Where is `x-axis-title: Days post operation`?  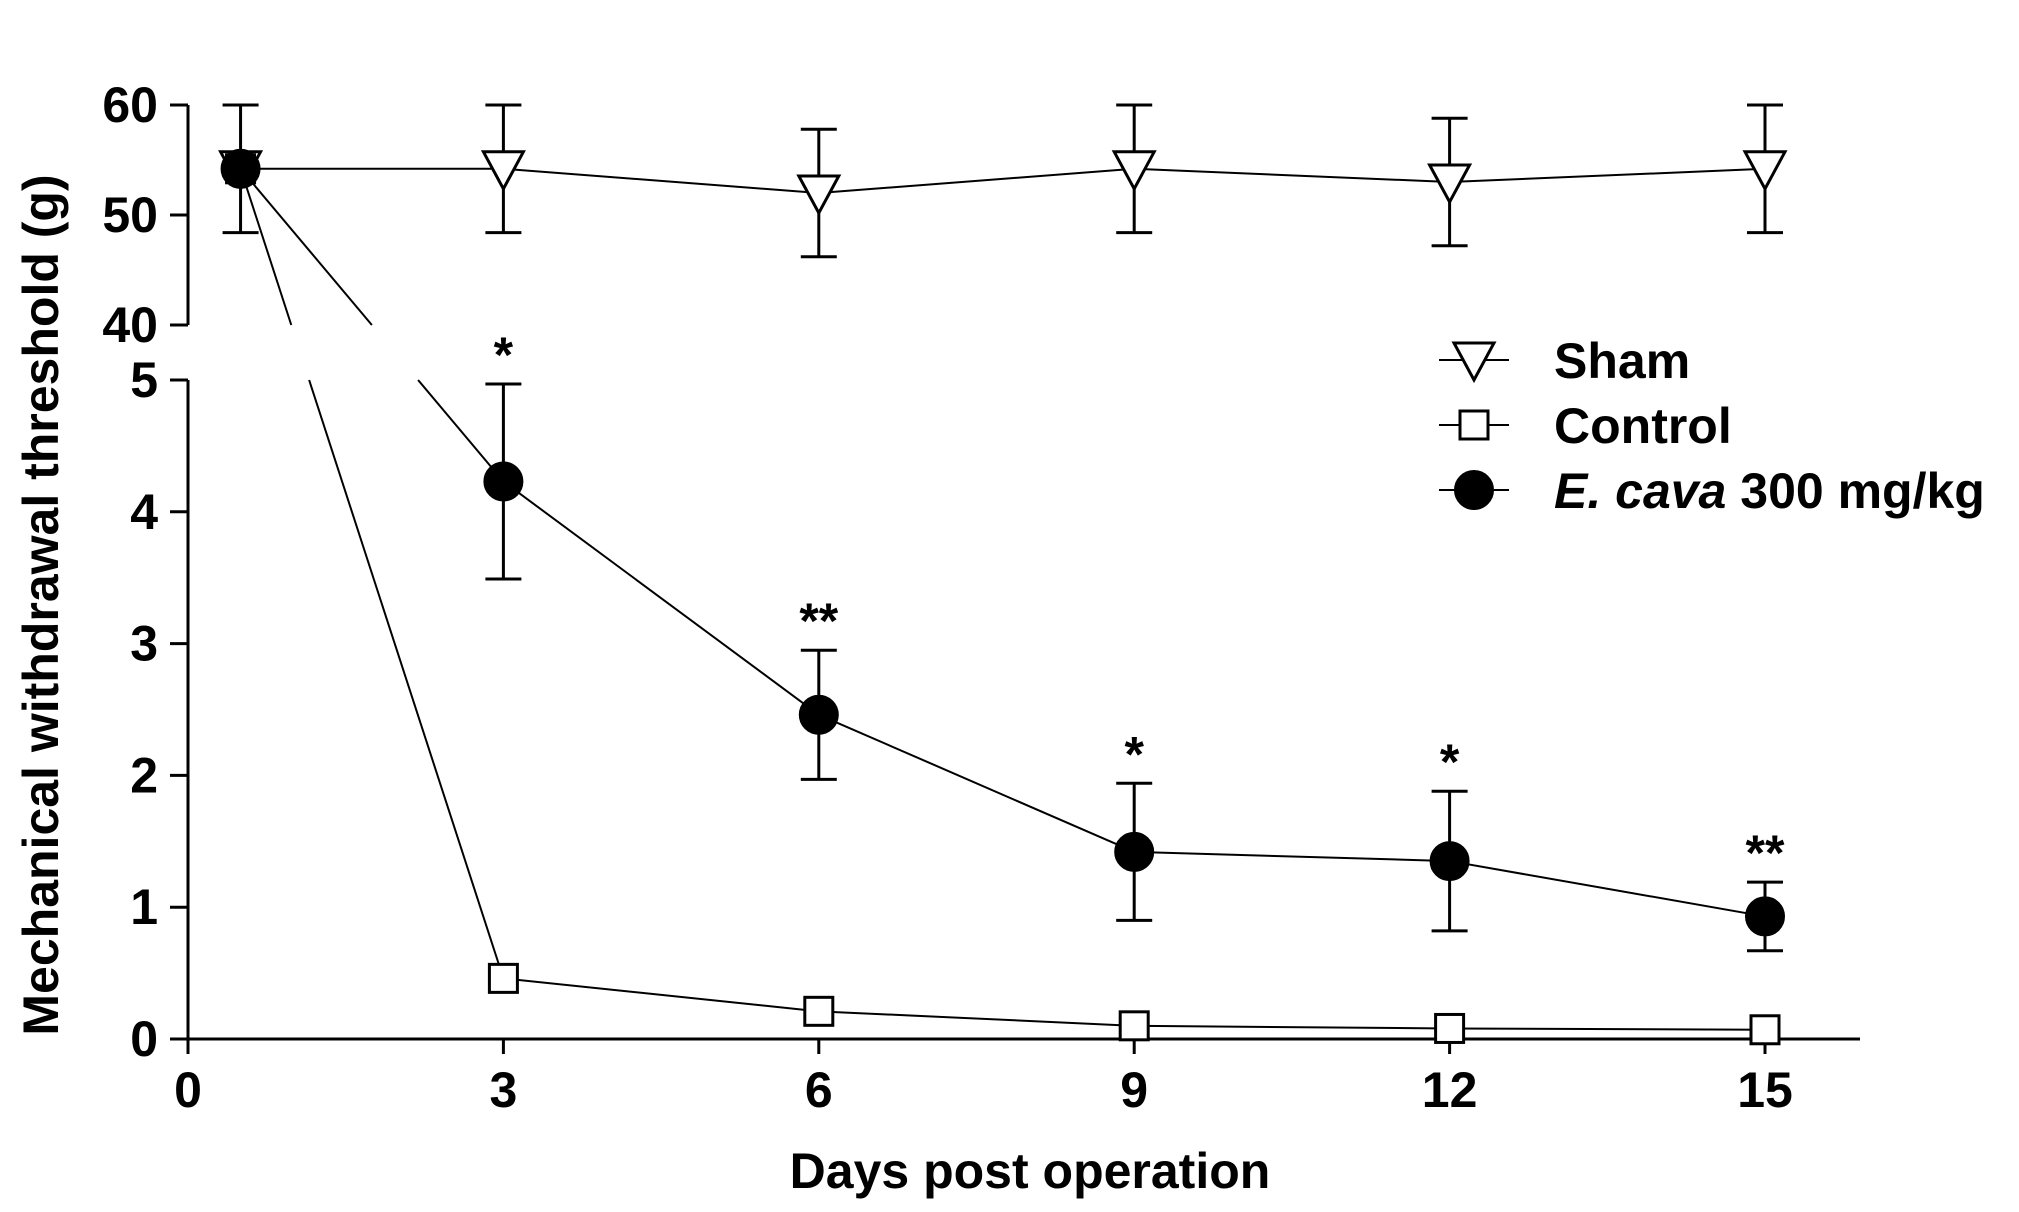 x-axis-title: Days post operation is located at coordinates (1030, 1171).